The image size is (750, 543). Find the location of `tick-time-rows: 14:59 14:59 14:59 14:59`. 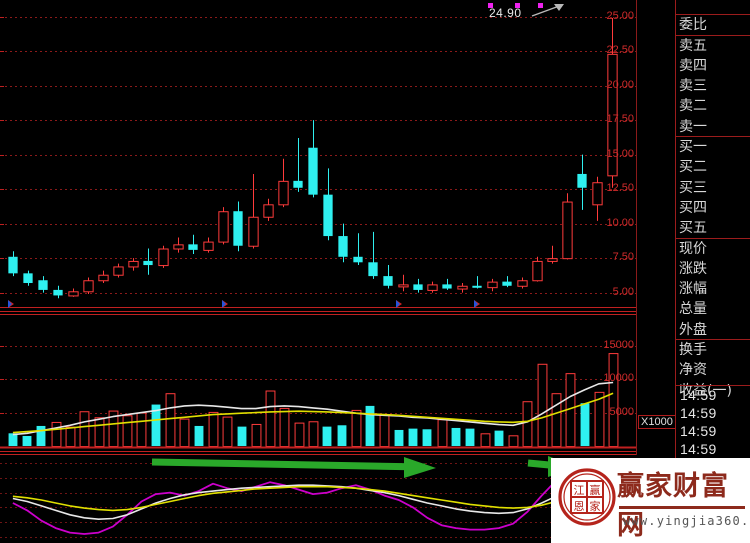

tick-time-rows: 14:59 14:59 14:59 14:59 is located at coordinates (712, 421).